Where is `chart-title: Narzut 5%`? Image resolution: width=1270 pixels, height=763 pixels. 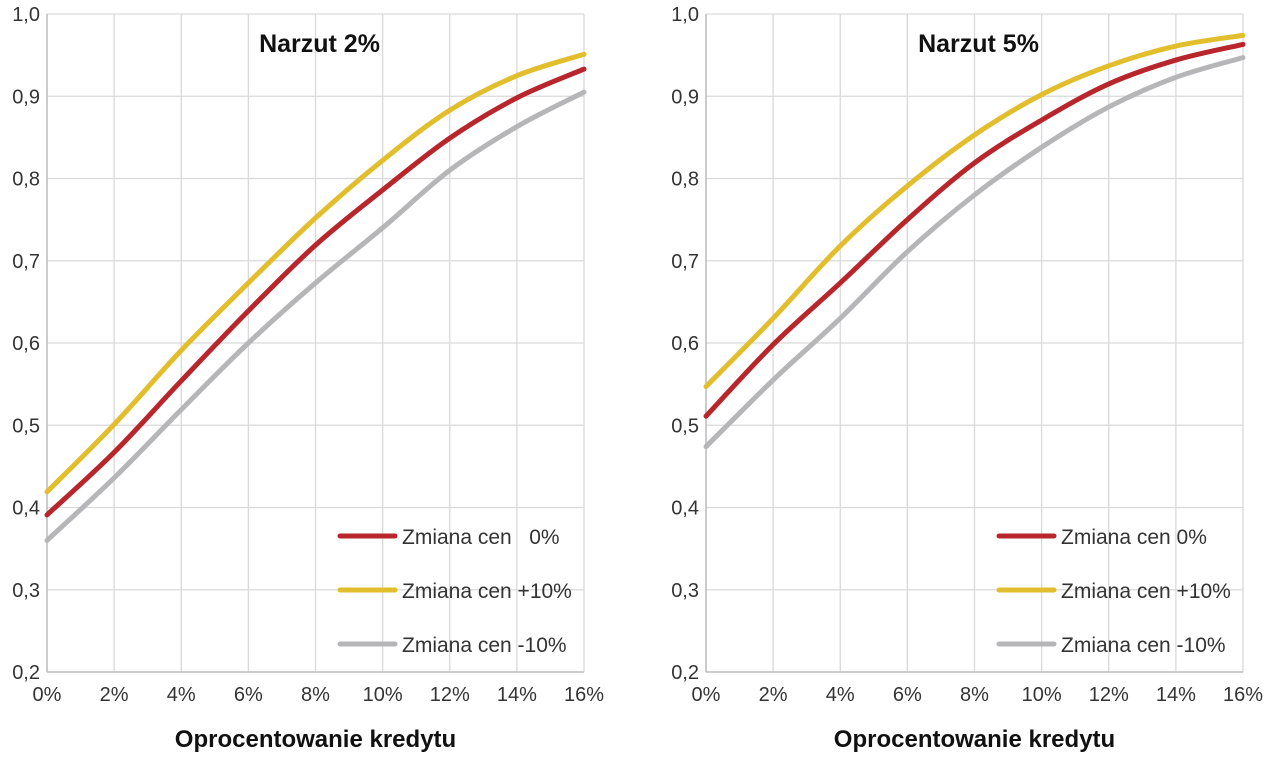
chart-title: Narzut 5% is located at coordinates (978, 44).